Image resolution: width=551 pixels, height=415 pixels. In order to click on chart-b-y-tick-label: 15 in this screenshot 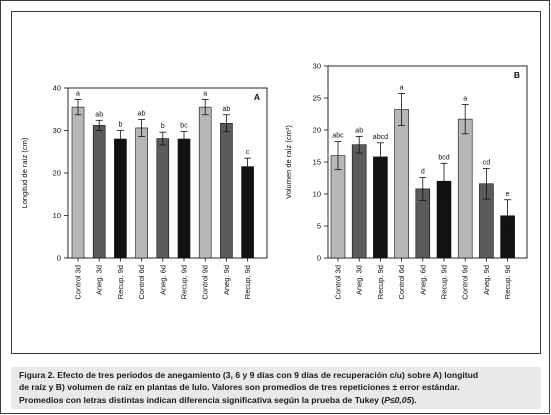, I will do `click(317, 162)`.